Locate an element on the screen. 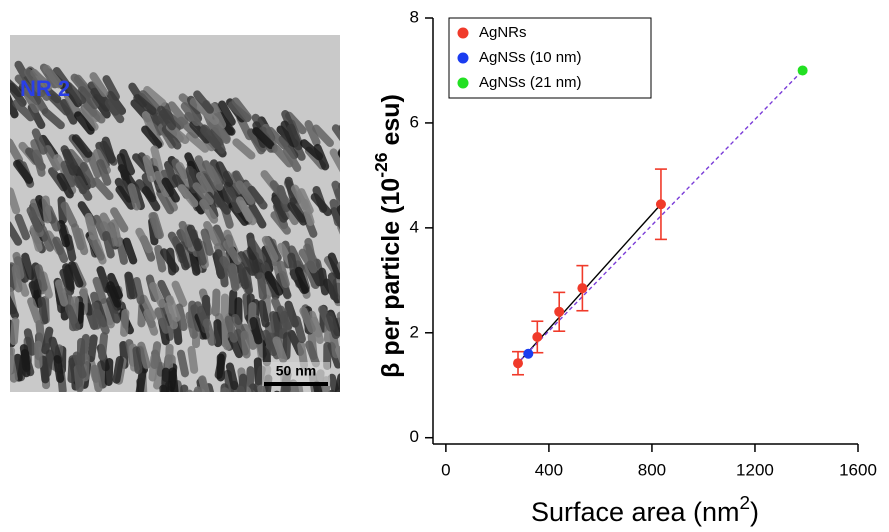 The height and width of the screenshot is (532, 889). legend-label: AgNRs is located at coordinates (503, 32).